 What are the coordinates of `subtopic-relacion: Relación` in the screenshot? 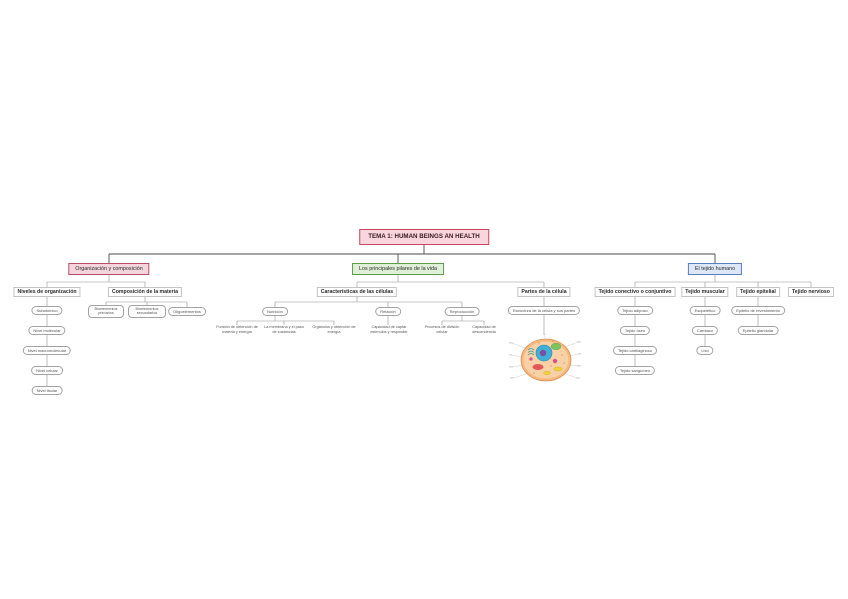 It's located at (388, 311).